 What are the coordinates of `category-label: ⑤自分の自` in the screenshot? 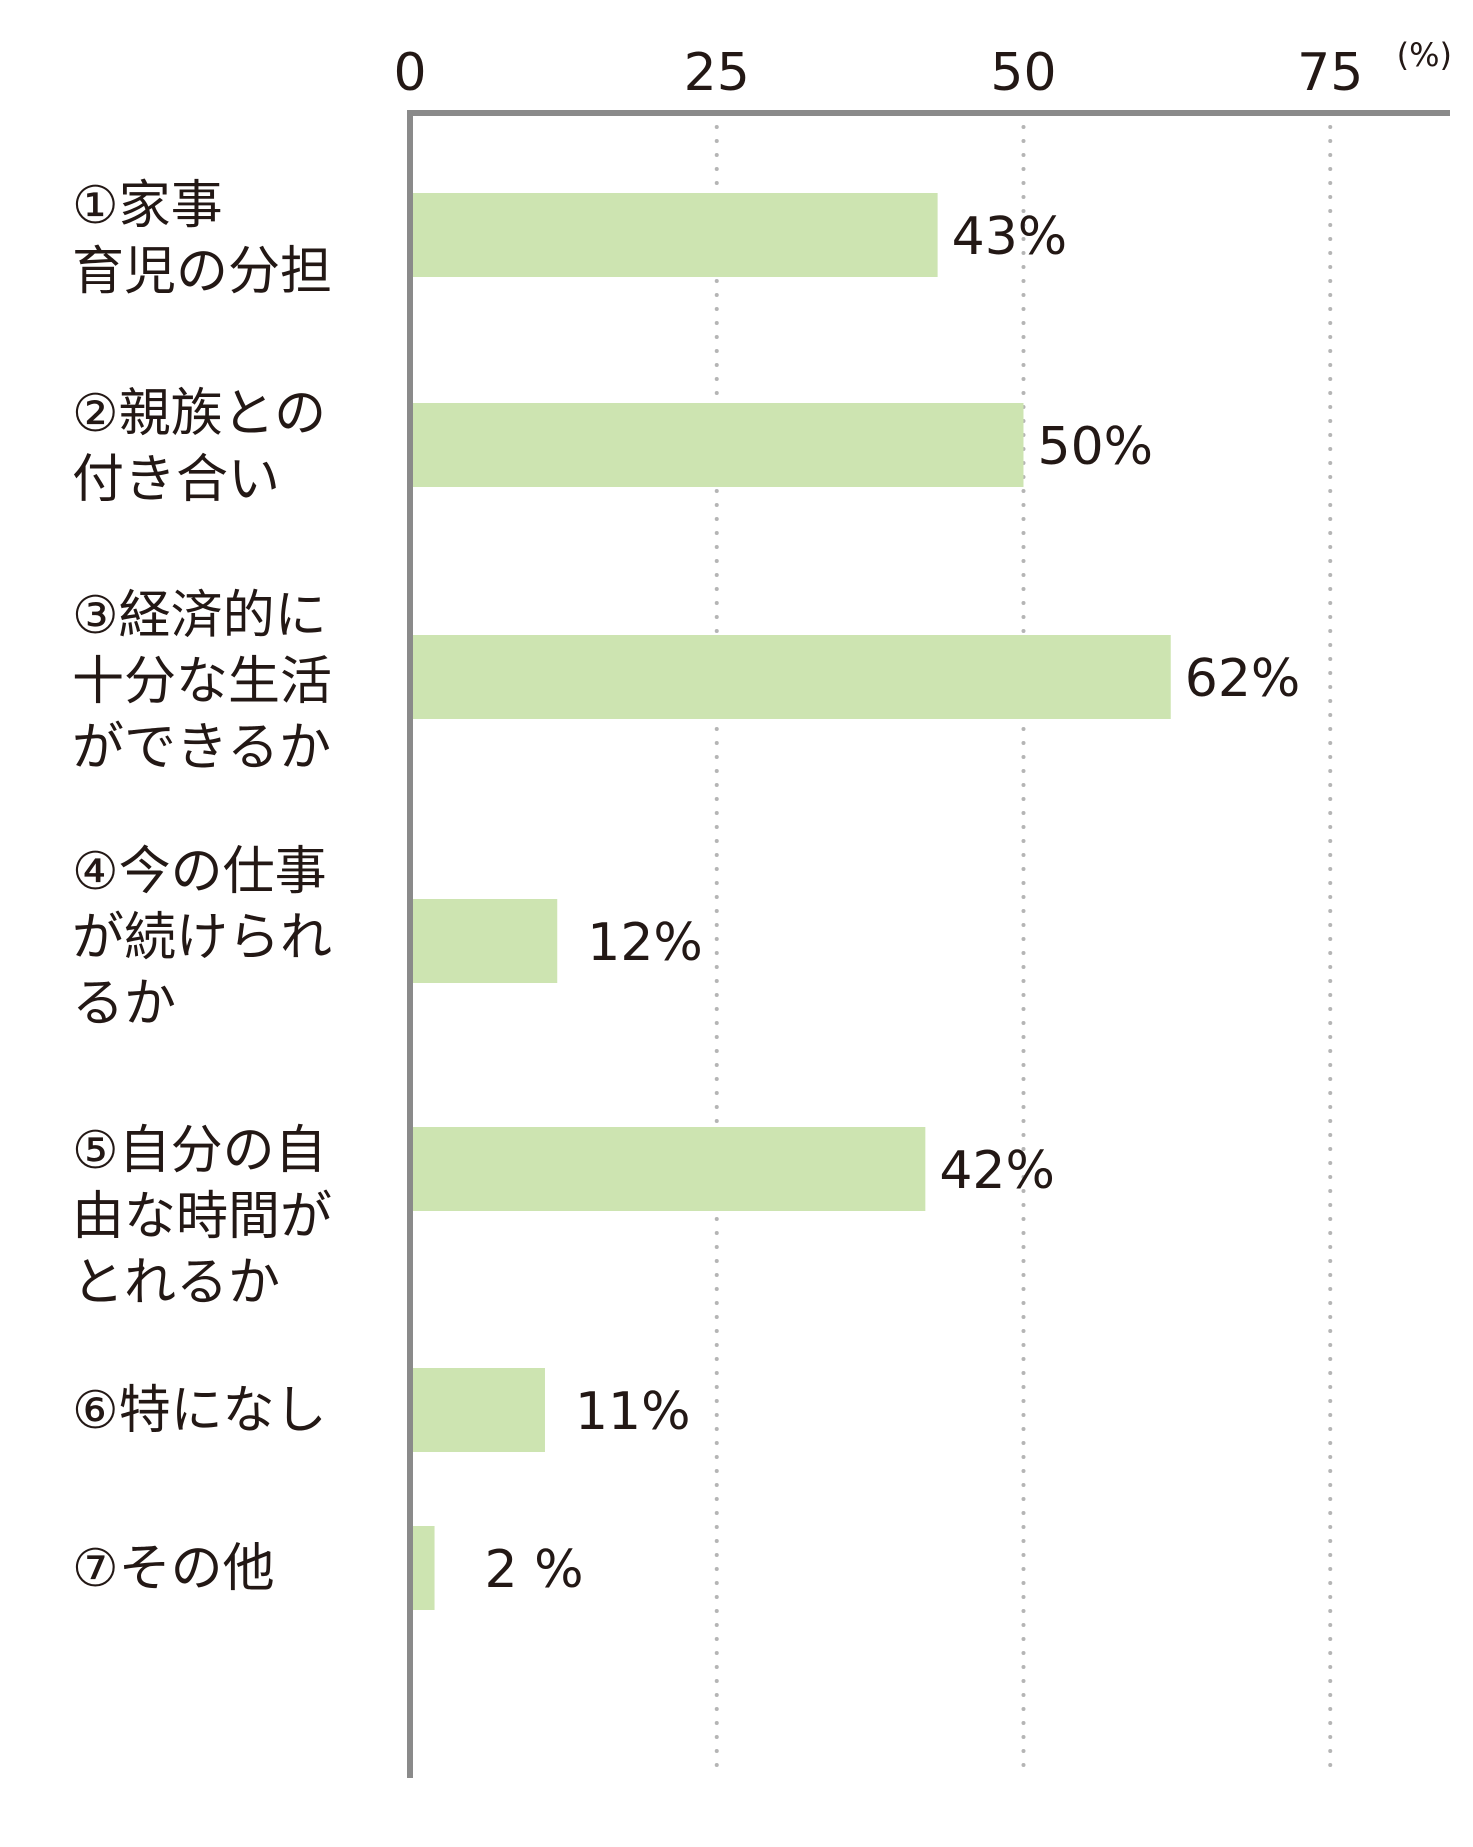 It's located at (199, 1151).